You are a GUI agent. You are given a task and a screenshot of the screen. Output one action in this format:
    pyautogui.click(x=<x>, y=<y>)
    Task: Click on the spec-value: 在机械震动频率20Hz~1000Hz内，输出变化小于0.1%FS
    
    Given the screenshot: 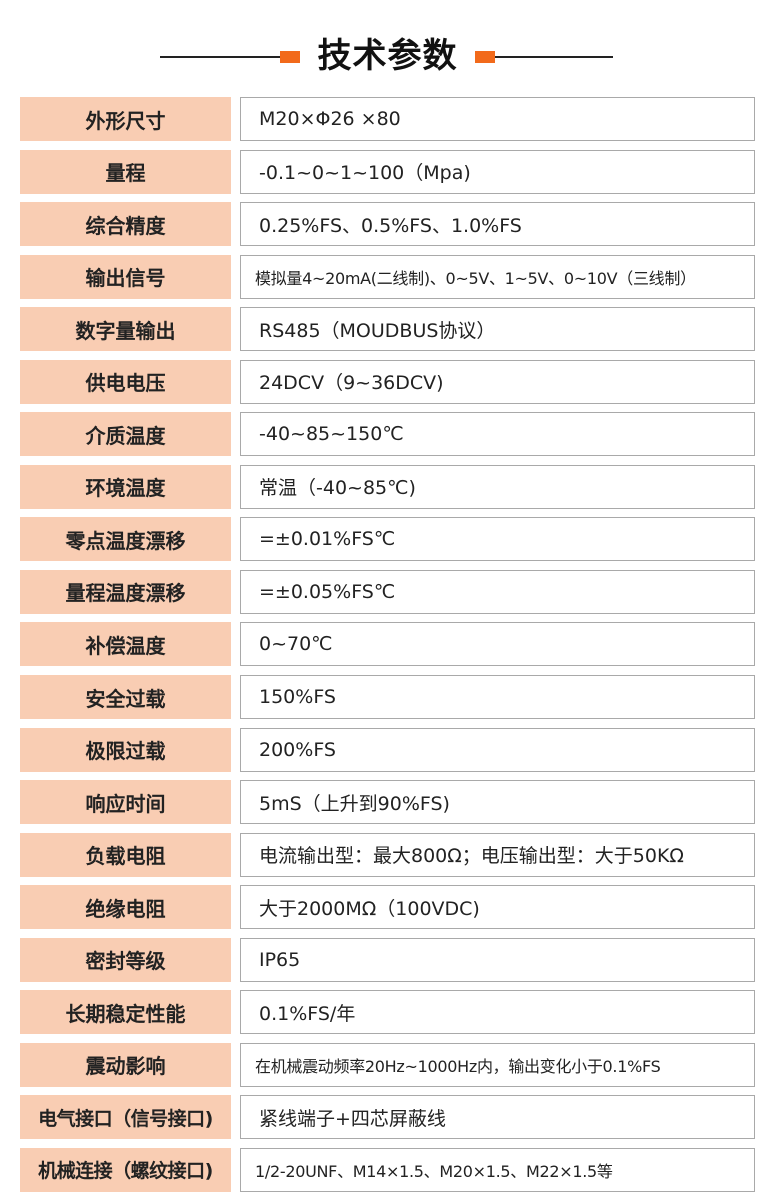 What is the action you would take?
    pyautogui.click(x=497, y=1064)
    